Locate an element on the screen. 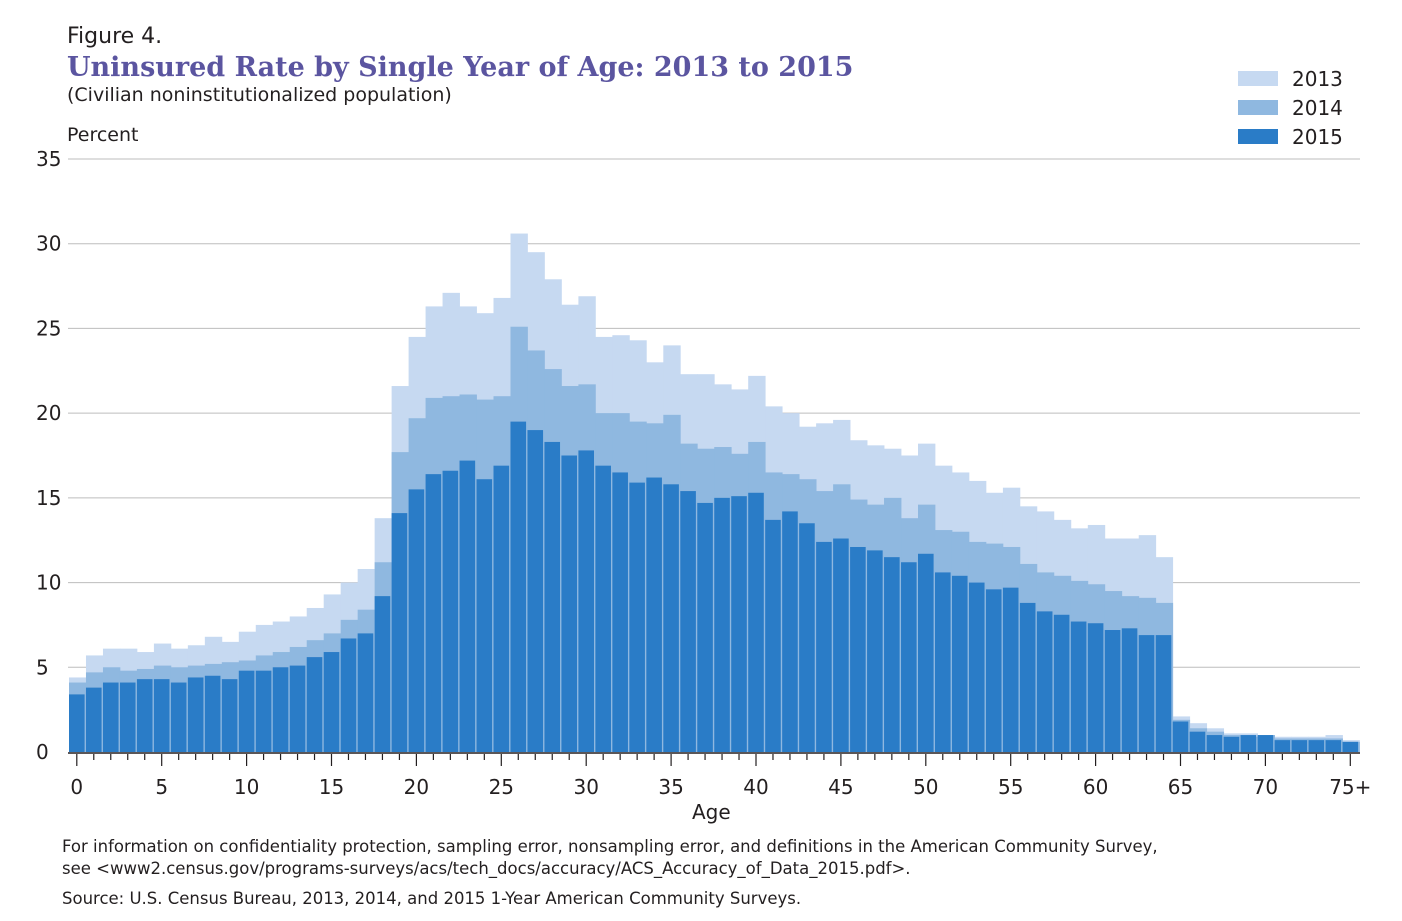 This screenshot has width=1402, height=921. x-tick-label-65: 65 is located at coordinates (1180, 787).